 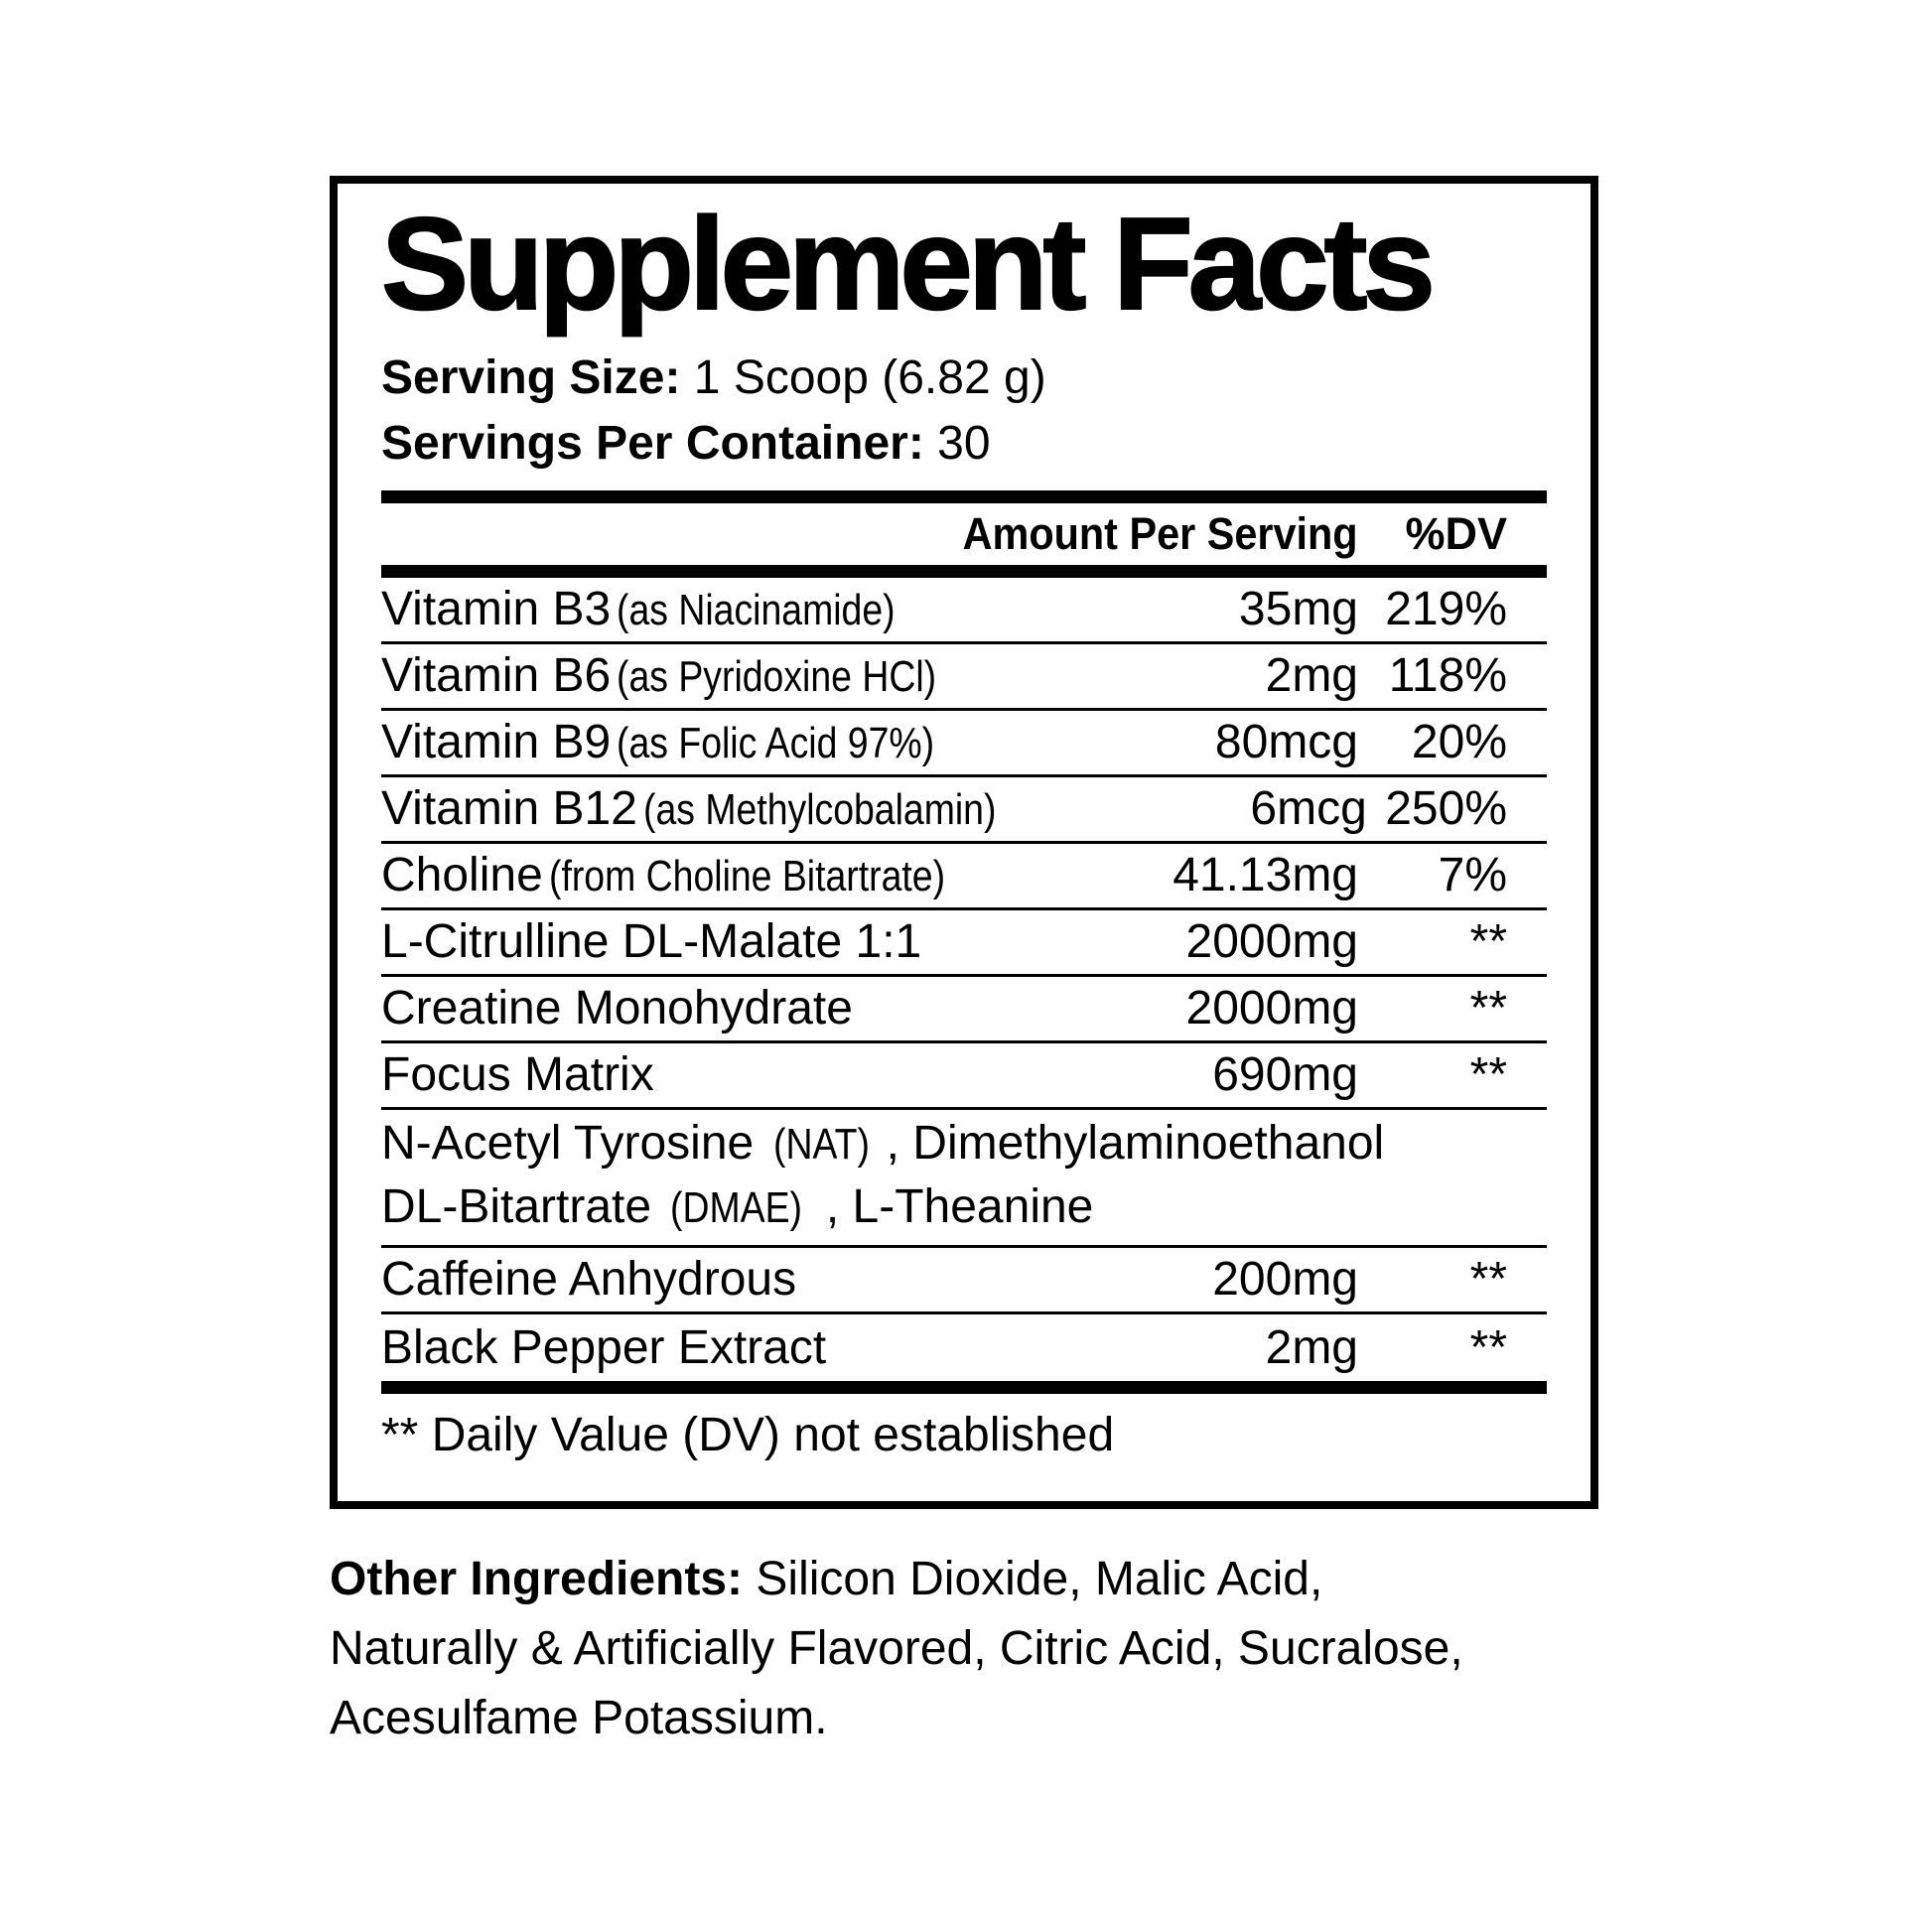 What do you see at coordinates (1160, 533) in the screenshot?
I see `column-header-amount: Amount Per Serving` at bounding box center [1160, 533].